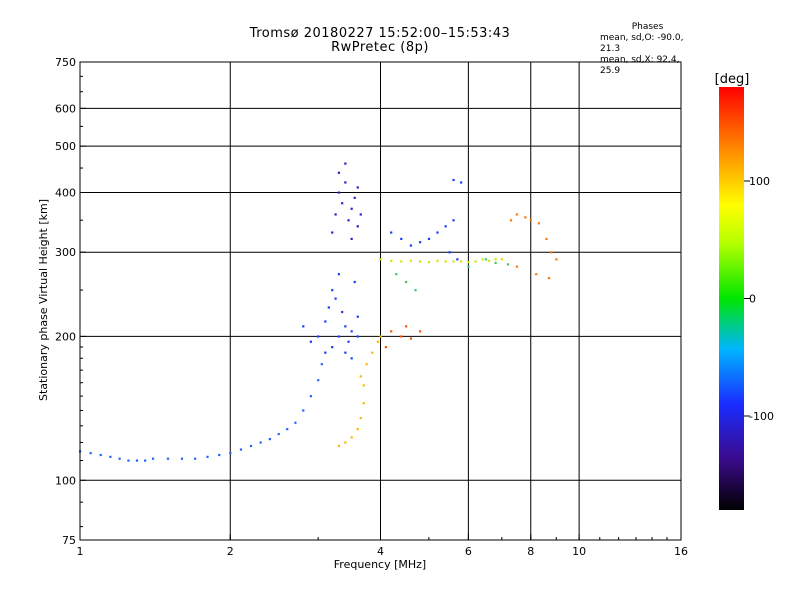 The width and height of the screenshot is (800, 600). I want to click on colorbar-tick-label: 0, so click(752, 299).